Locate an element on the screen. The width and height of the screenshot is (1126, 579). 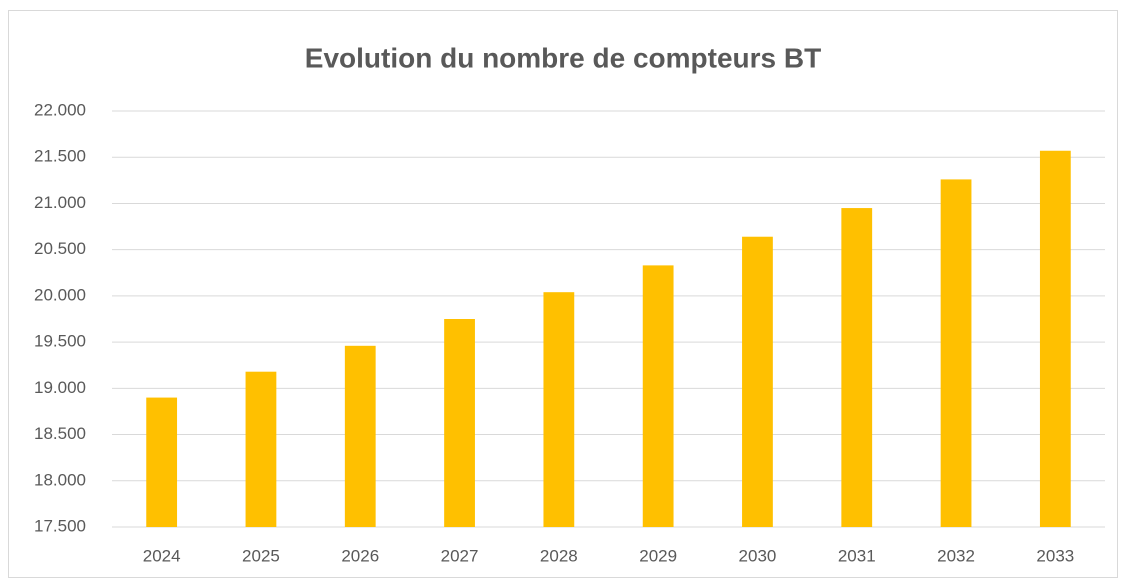
y-tick-label: 21.000 is located at coordinates (60, 202).